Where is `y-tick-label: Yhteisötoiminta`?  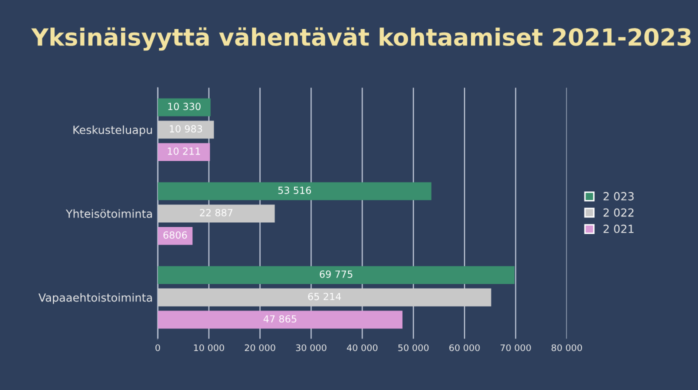
y-tick-label: Yhteisötoiminta is located at coordinates (109, 213).